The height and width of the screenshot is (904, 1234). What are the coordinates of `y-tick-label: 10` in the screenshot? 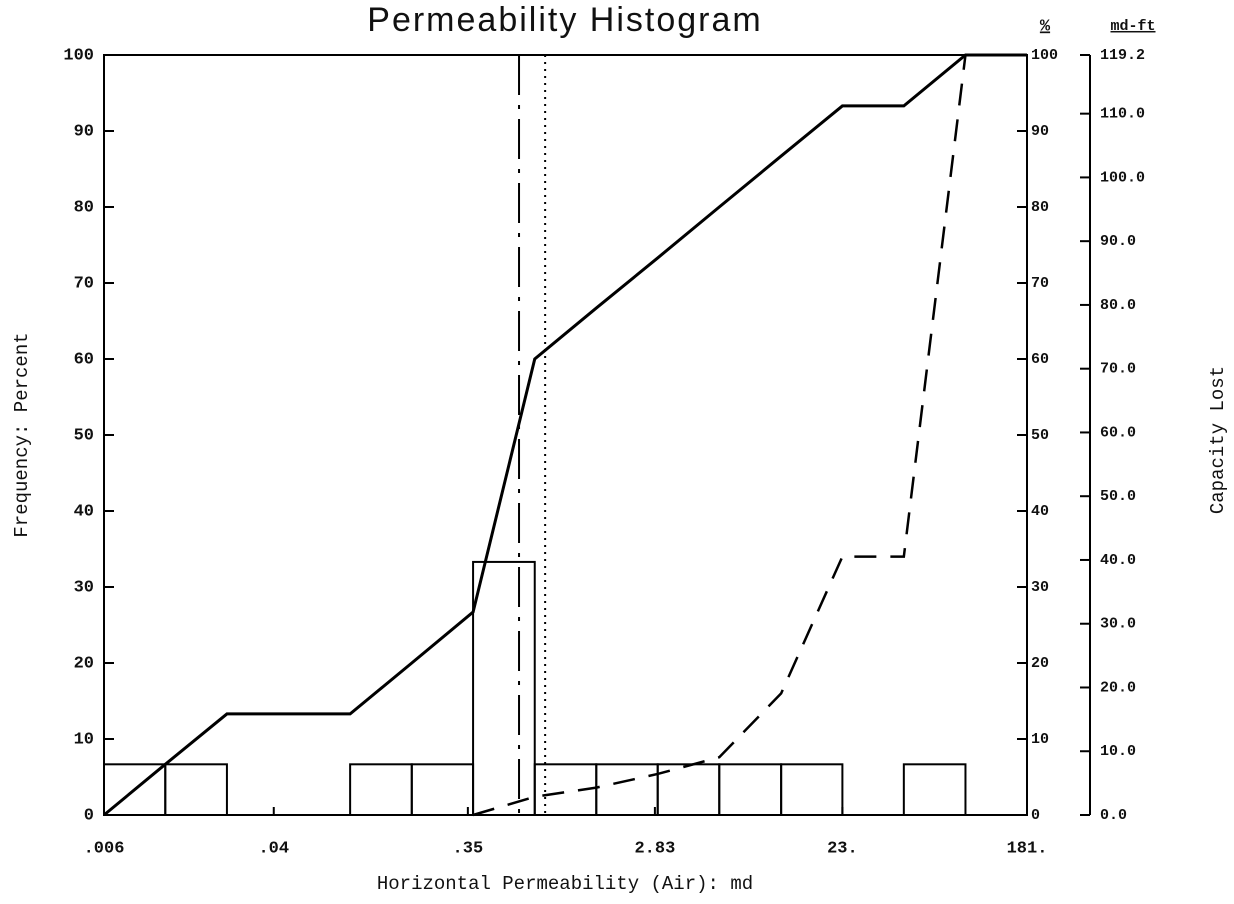 It's located at (84, 739).